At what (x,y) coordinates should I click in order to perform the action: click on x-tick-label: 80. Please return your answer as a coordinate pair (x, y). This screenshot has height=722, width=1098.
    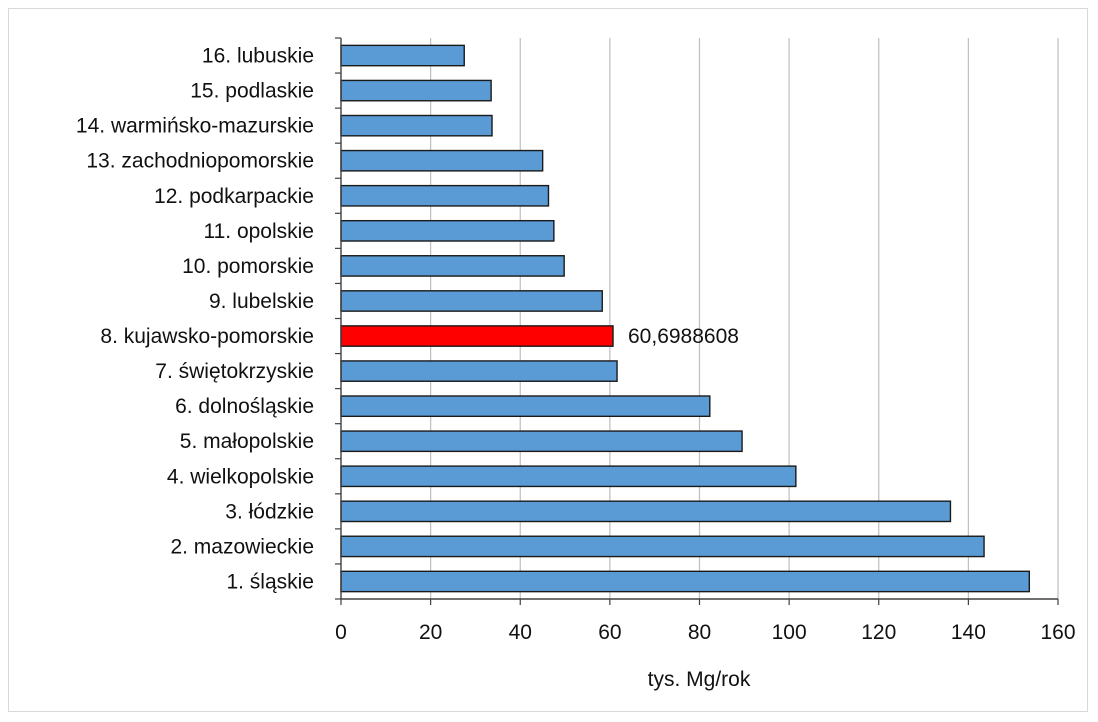
    Looking at the image, I should click on (699, 632).